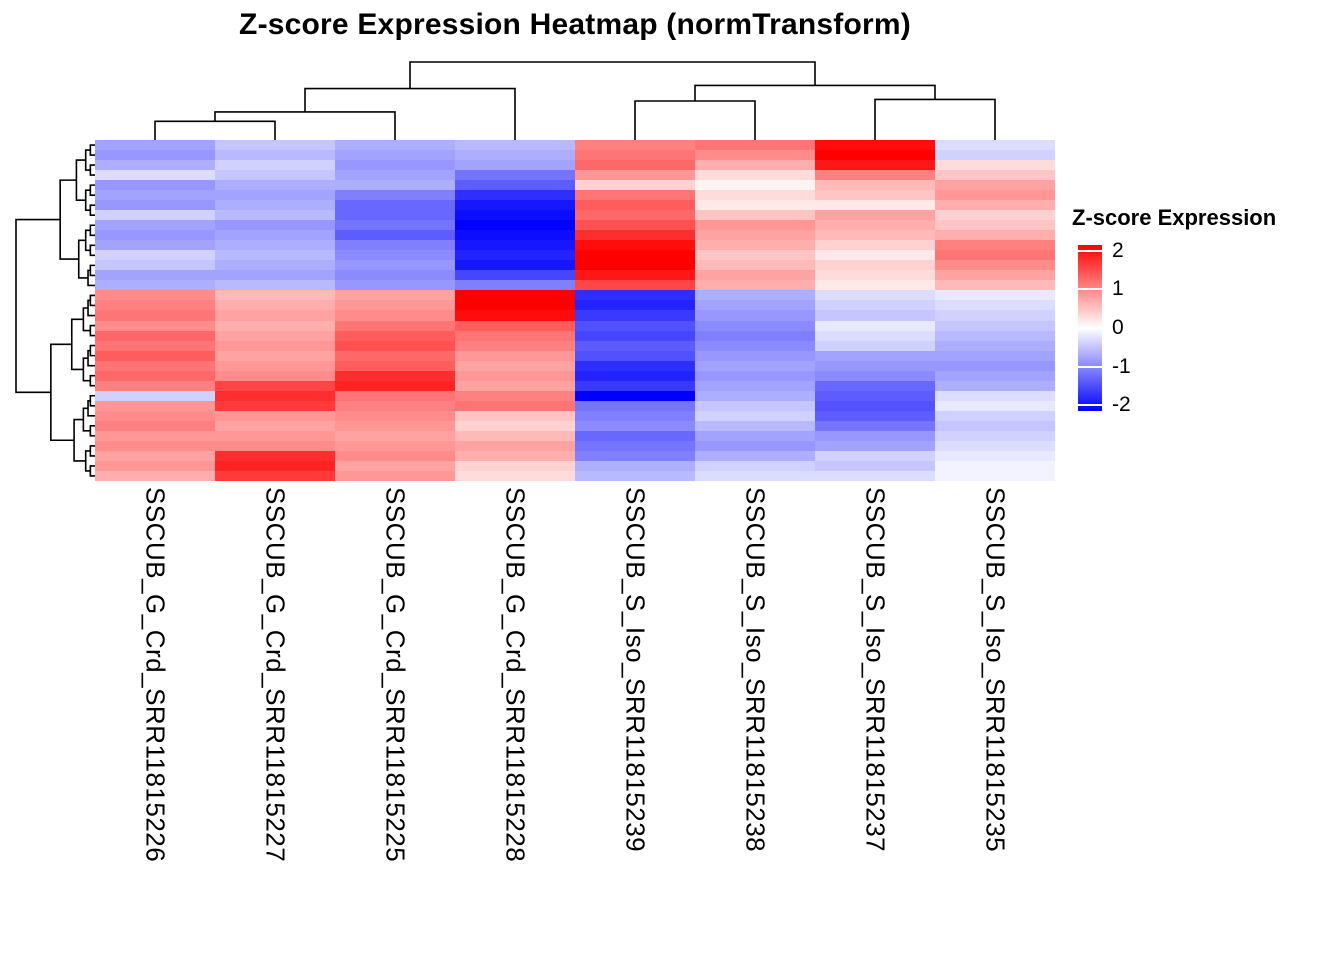  I want to click on column-label: SSCUB_G_Crd_SRR11815228, so click(515, 675).